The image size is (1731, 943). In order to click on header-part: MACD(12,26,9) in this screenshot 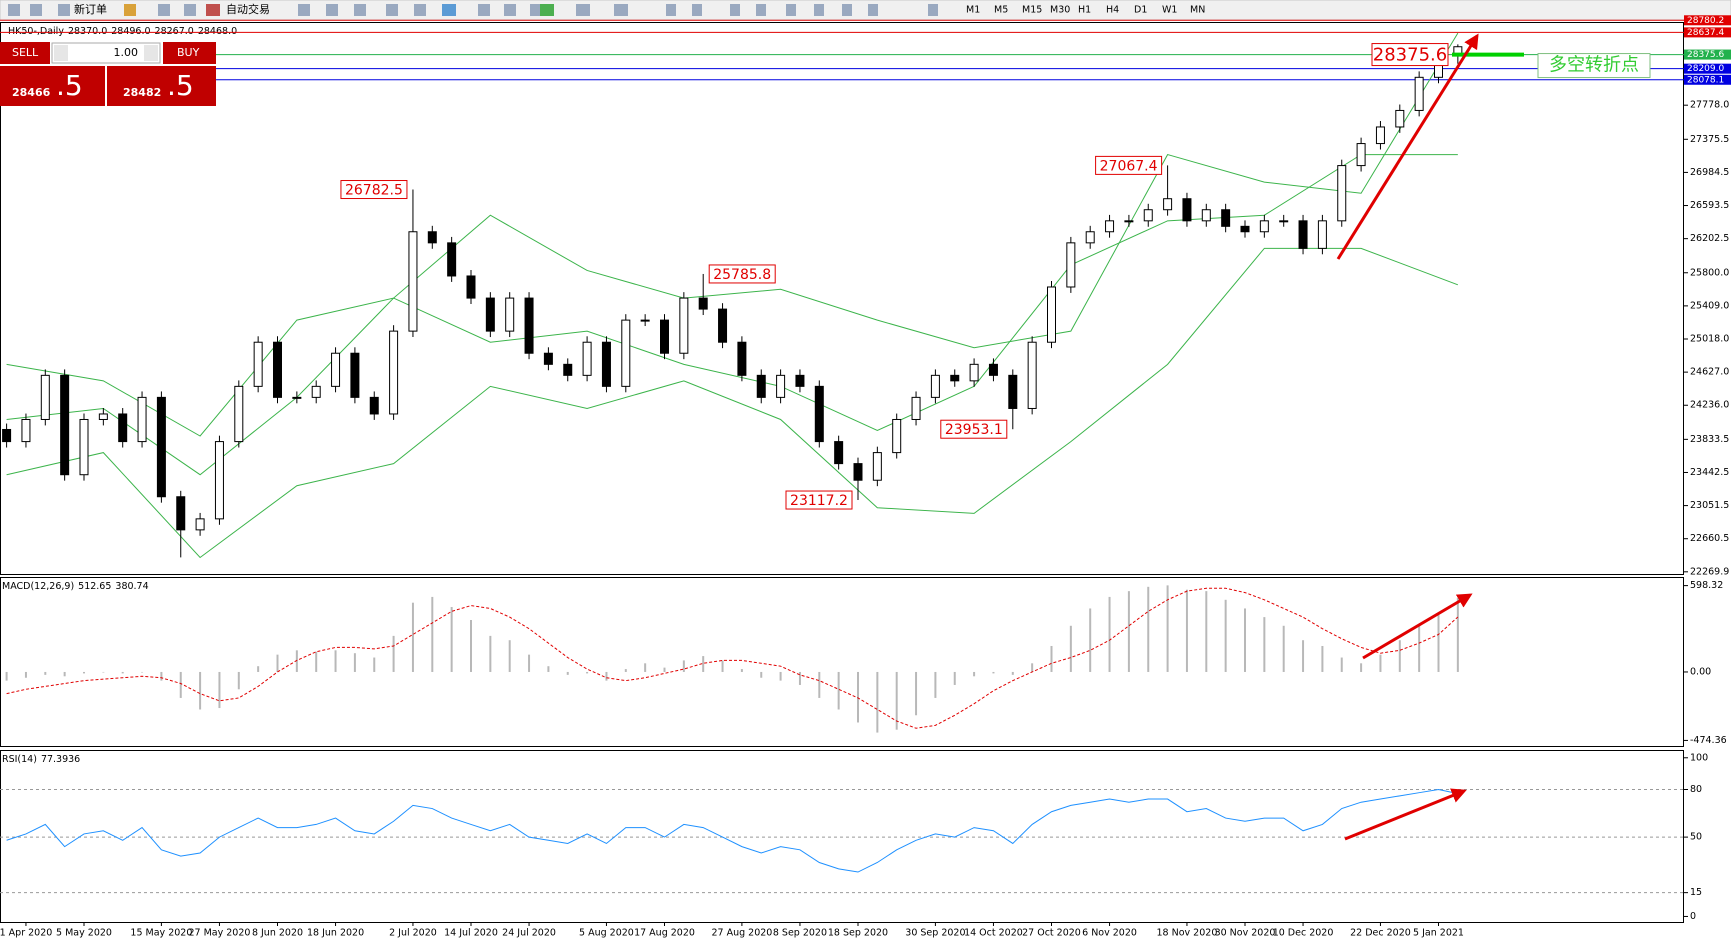, I will do `click(38, 586)`.